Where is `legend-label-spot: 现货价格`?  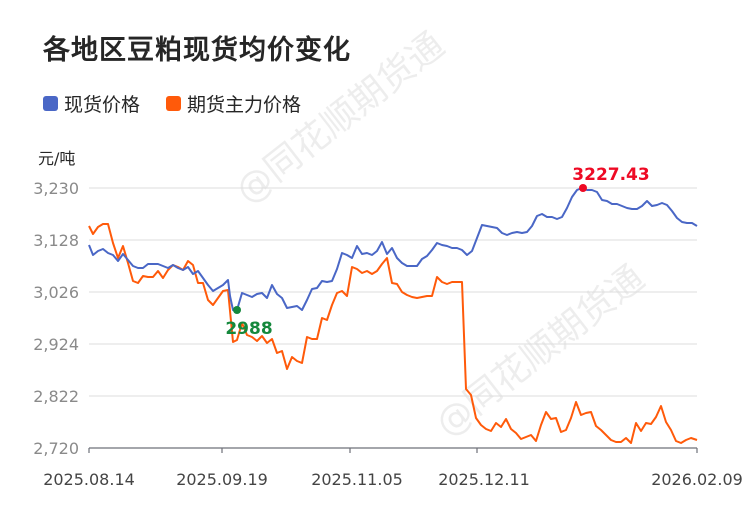
legend-label-spot: 现货价格 is located at coordinates (102, 105).